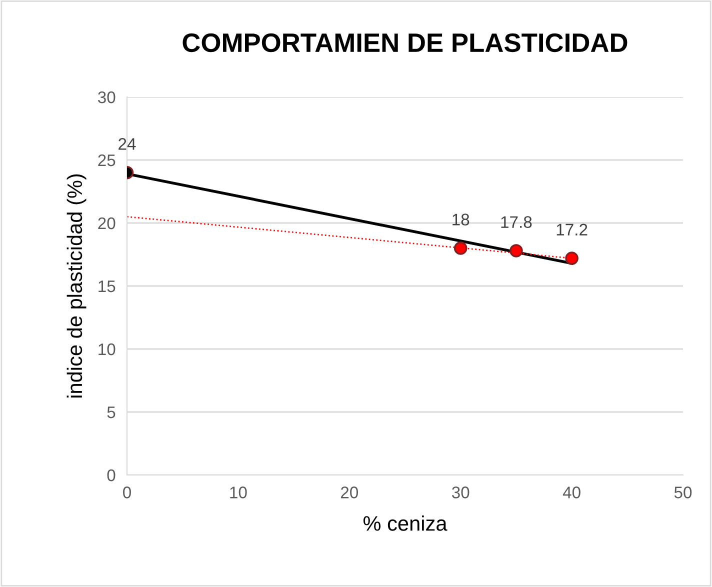  Describe the element at coordinates (127, 492) in the screenshot. I see `x-tick-label: 0` at that location.